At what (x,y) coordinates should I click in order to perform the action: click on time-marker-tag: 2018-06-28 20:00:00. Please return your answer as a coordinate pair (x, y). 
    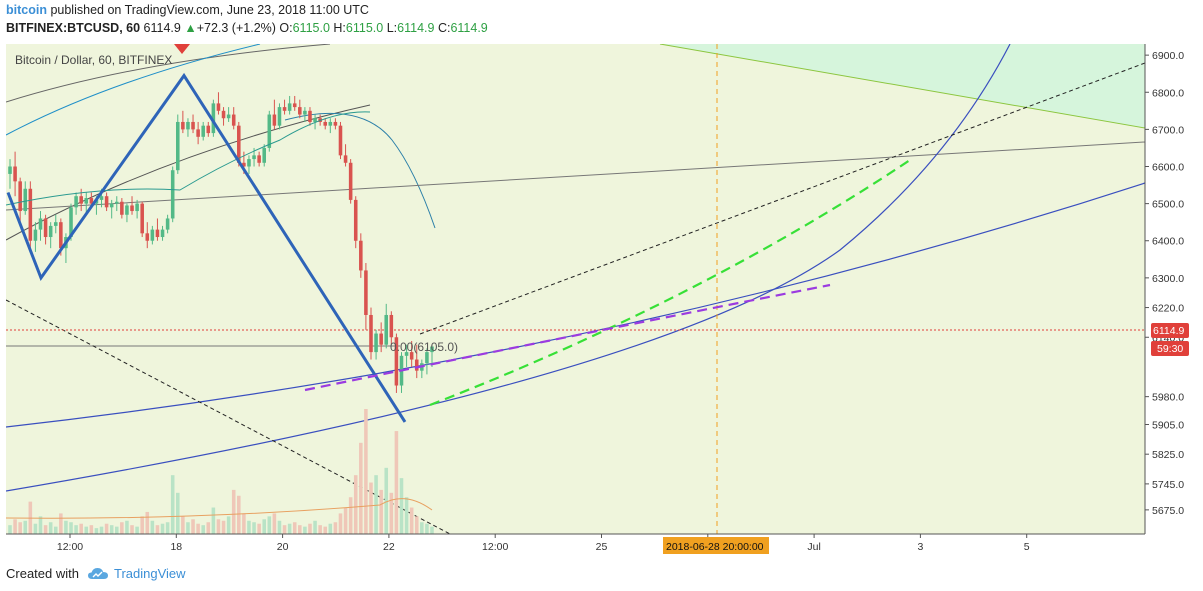
    Looking at the image, I should click on (716, 545).